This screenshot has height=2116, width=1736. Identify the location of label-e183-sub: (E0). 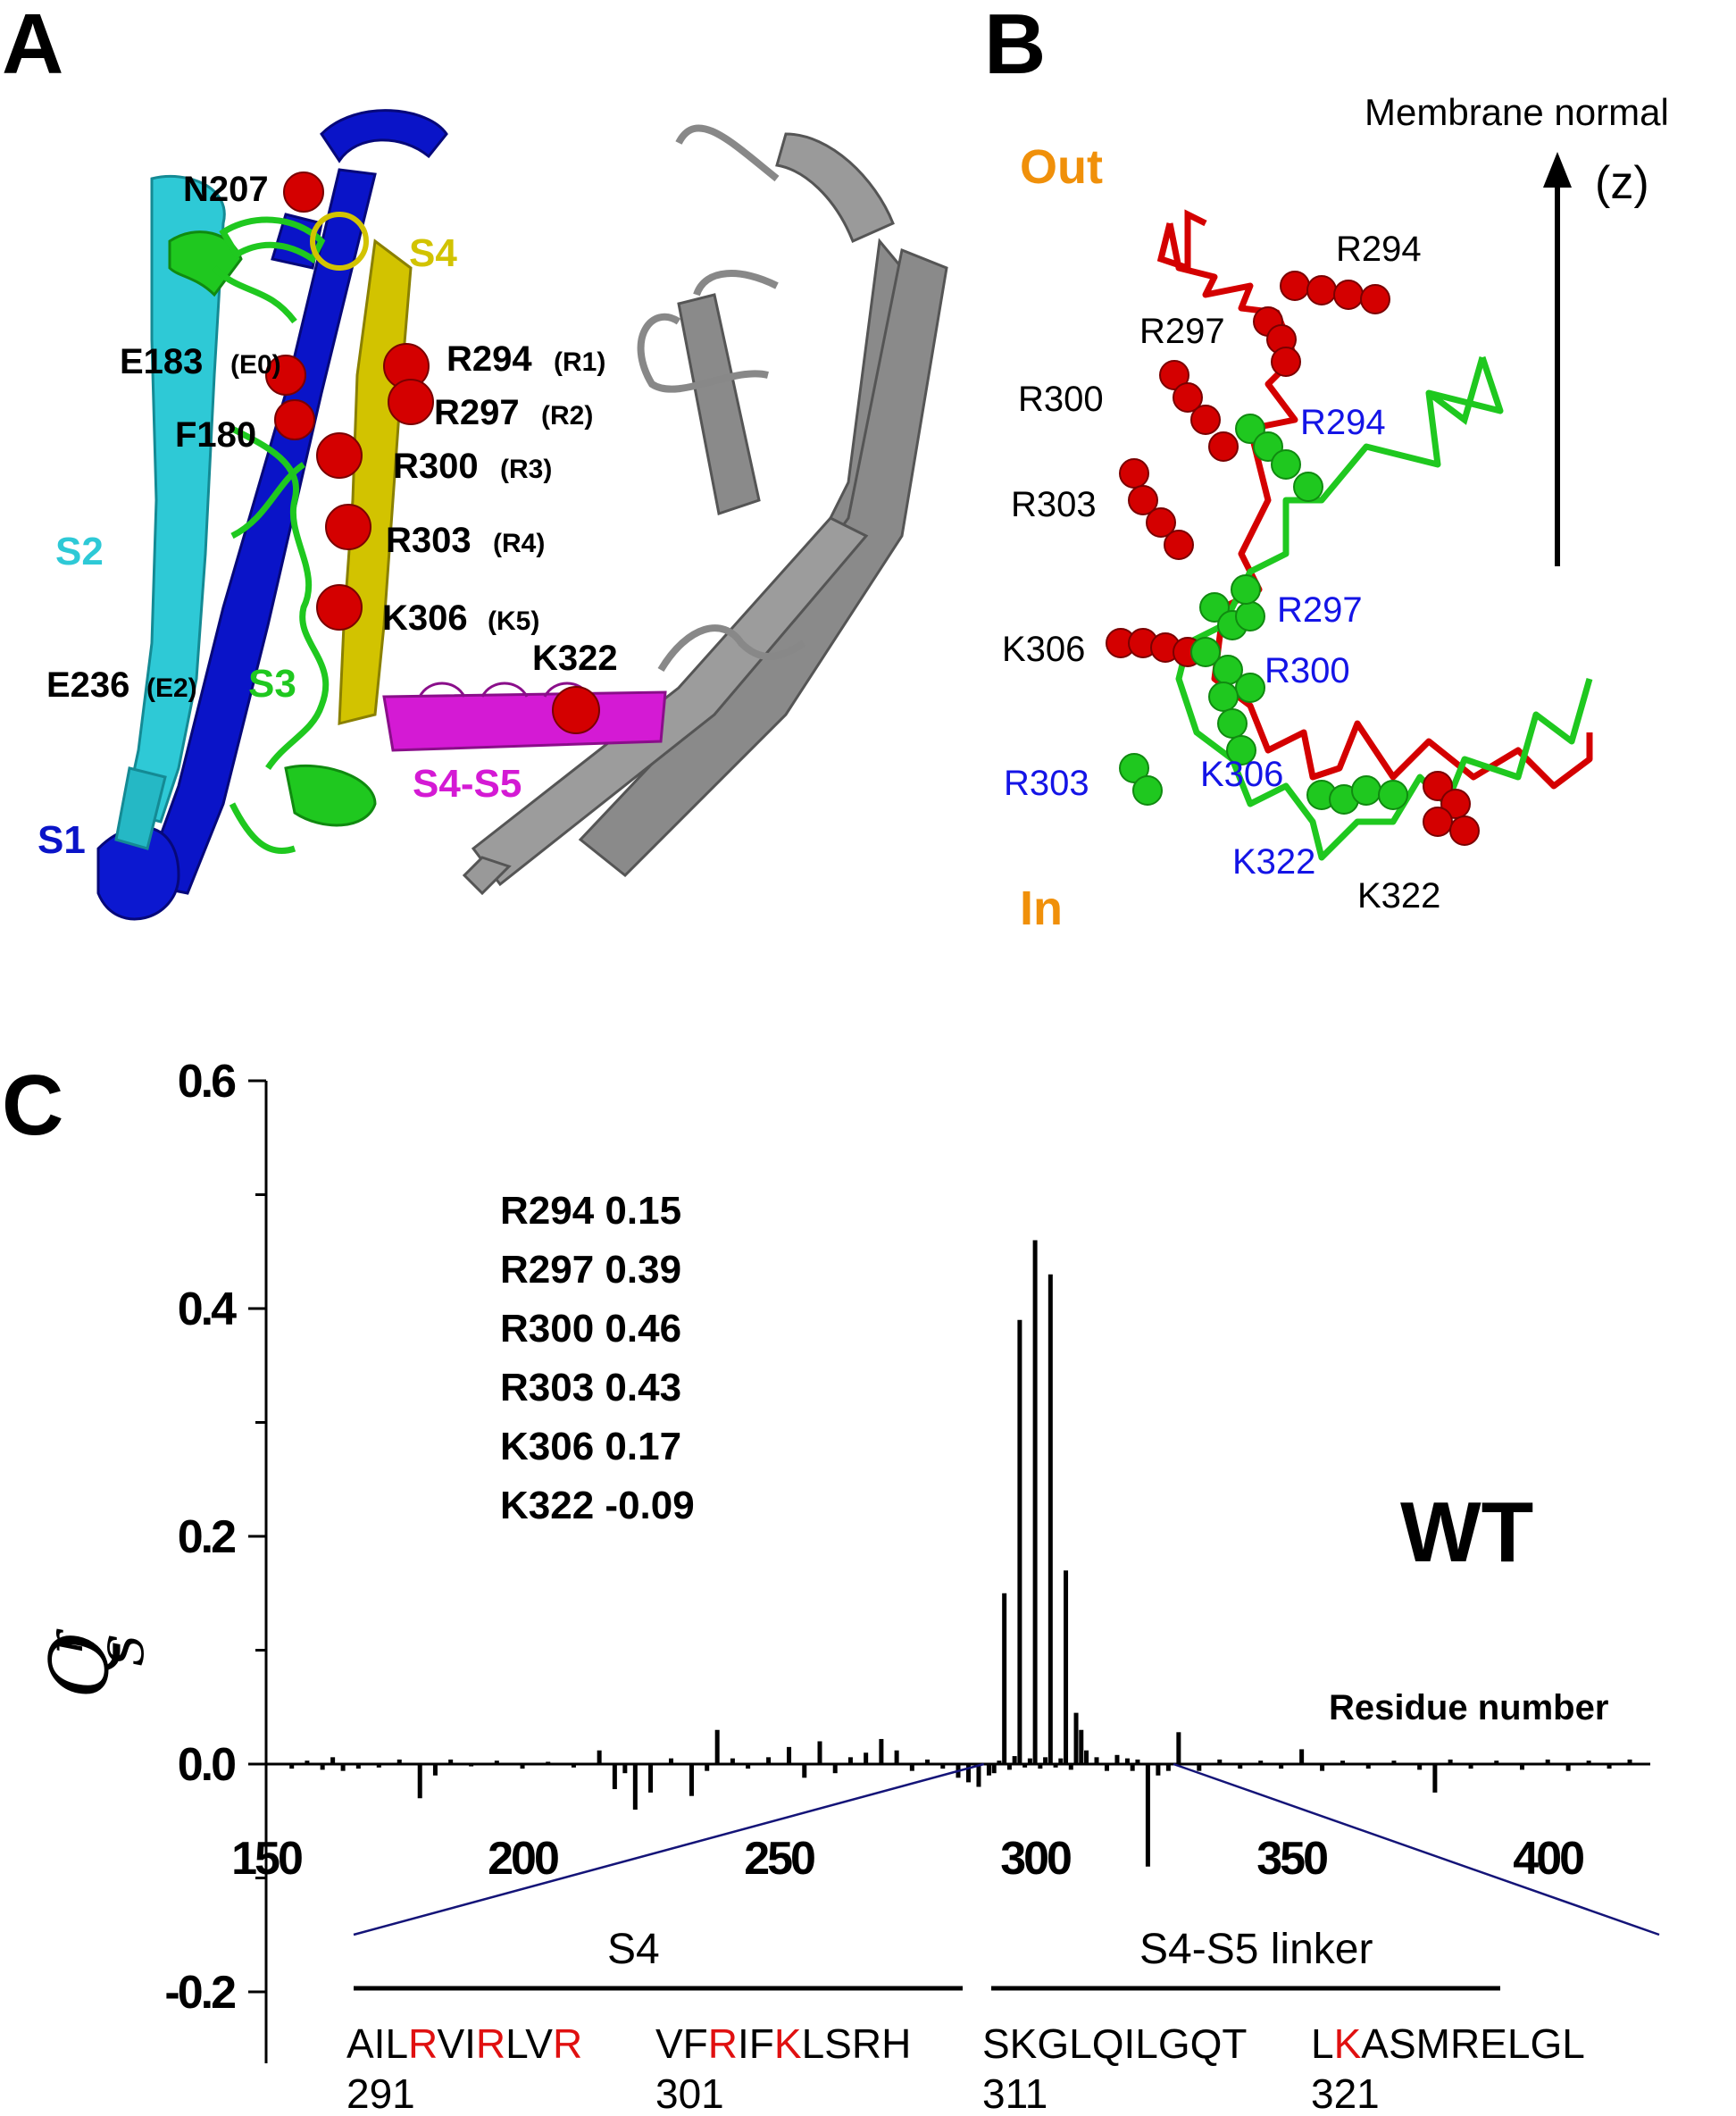
(255, 365).